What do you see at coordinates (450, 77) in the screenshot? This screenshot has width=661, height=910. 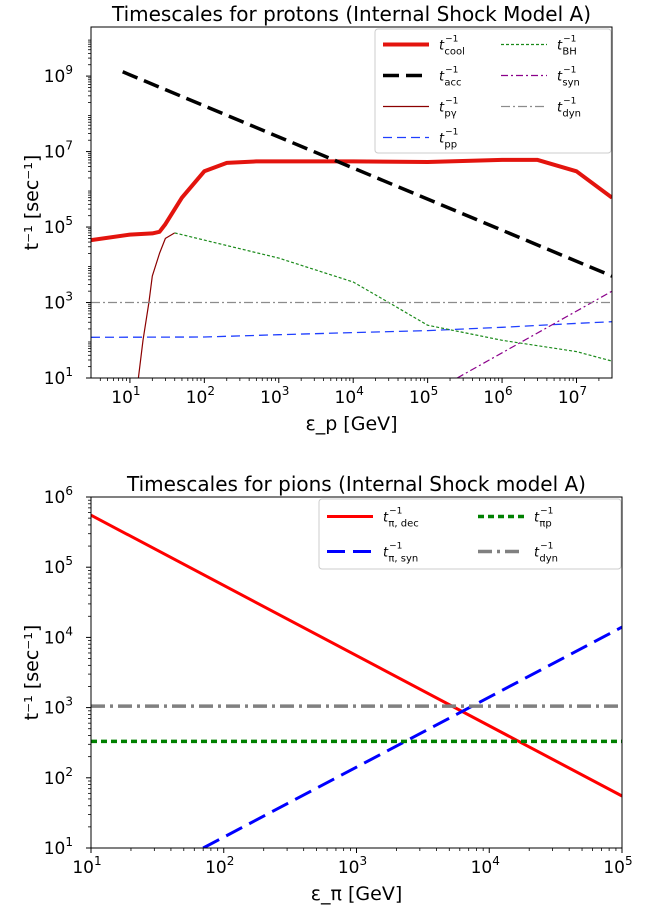 I see `legend-label-1: t−1 acc` at bounding box center [450, 77].